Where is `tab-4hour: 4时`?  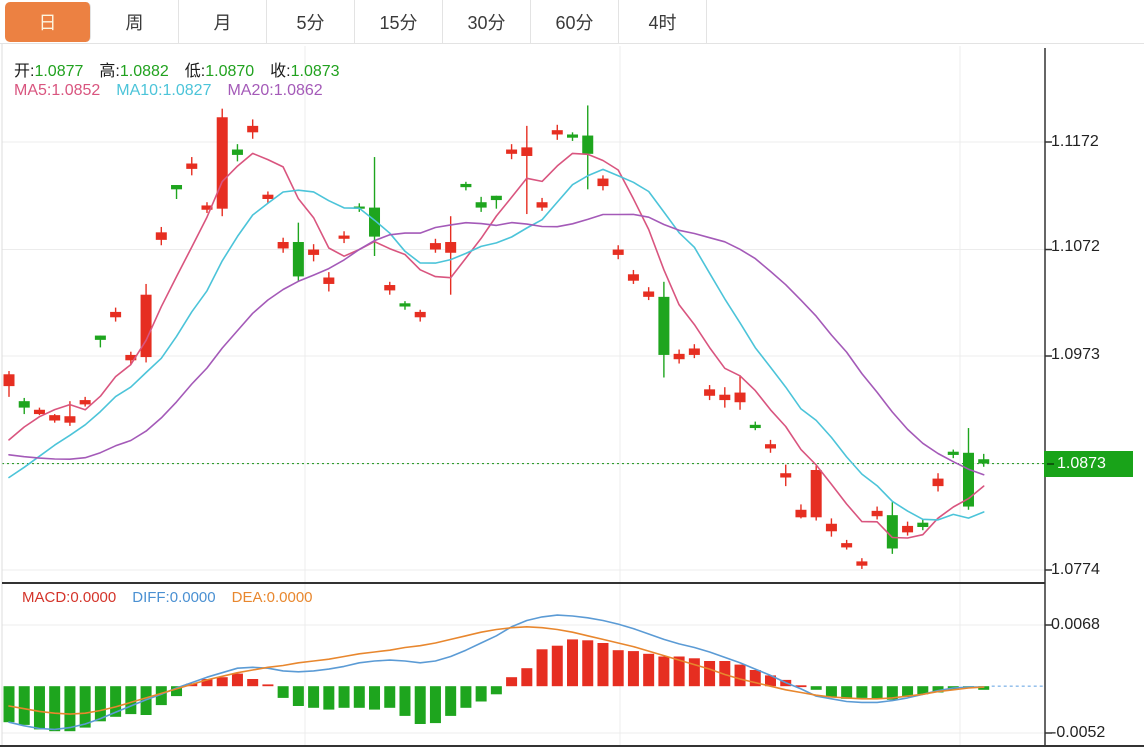 tab-4hour: 4时 is located at coordinates (663, 21).